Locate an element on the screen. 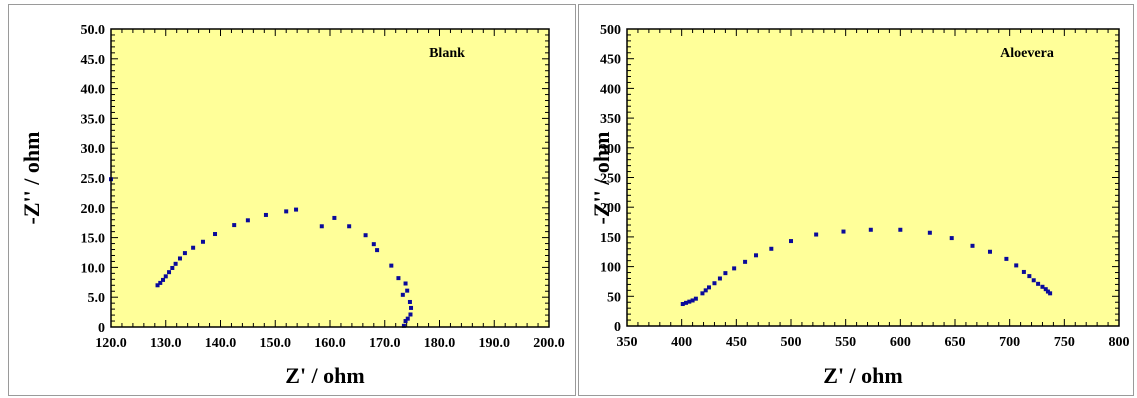 The width and height of the screenshot is (1137, 398). y-tick-label: 250 is located at coordinates (610, 179).